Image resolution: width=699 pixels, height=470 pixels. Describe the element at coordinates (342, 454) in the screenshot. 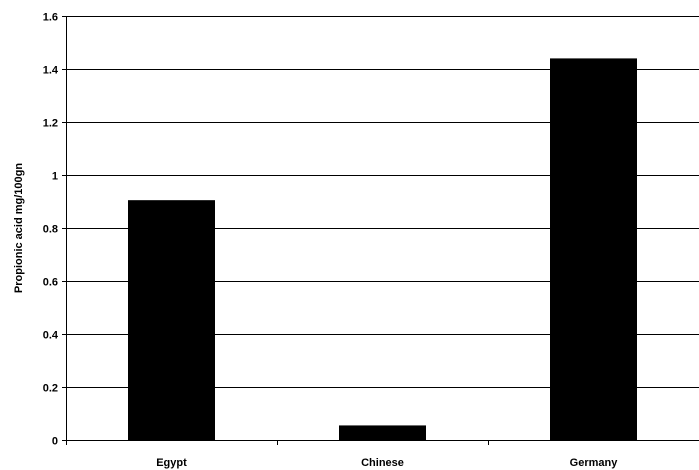

I see `x-axis-ticks: Egypt Chinese Germany` at that location.